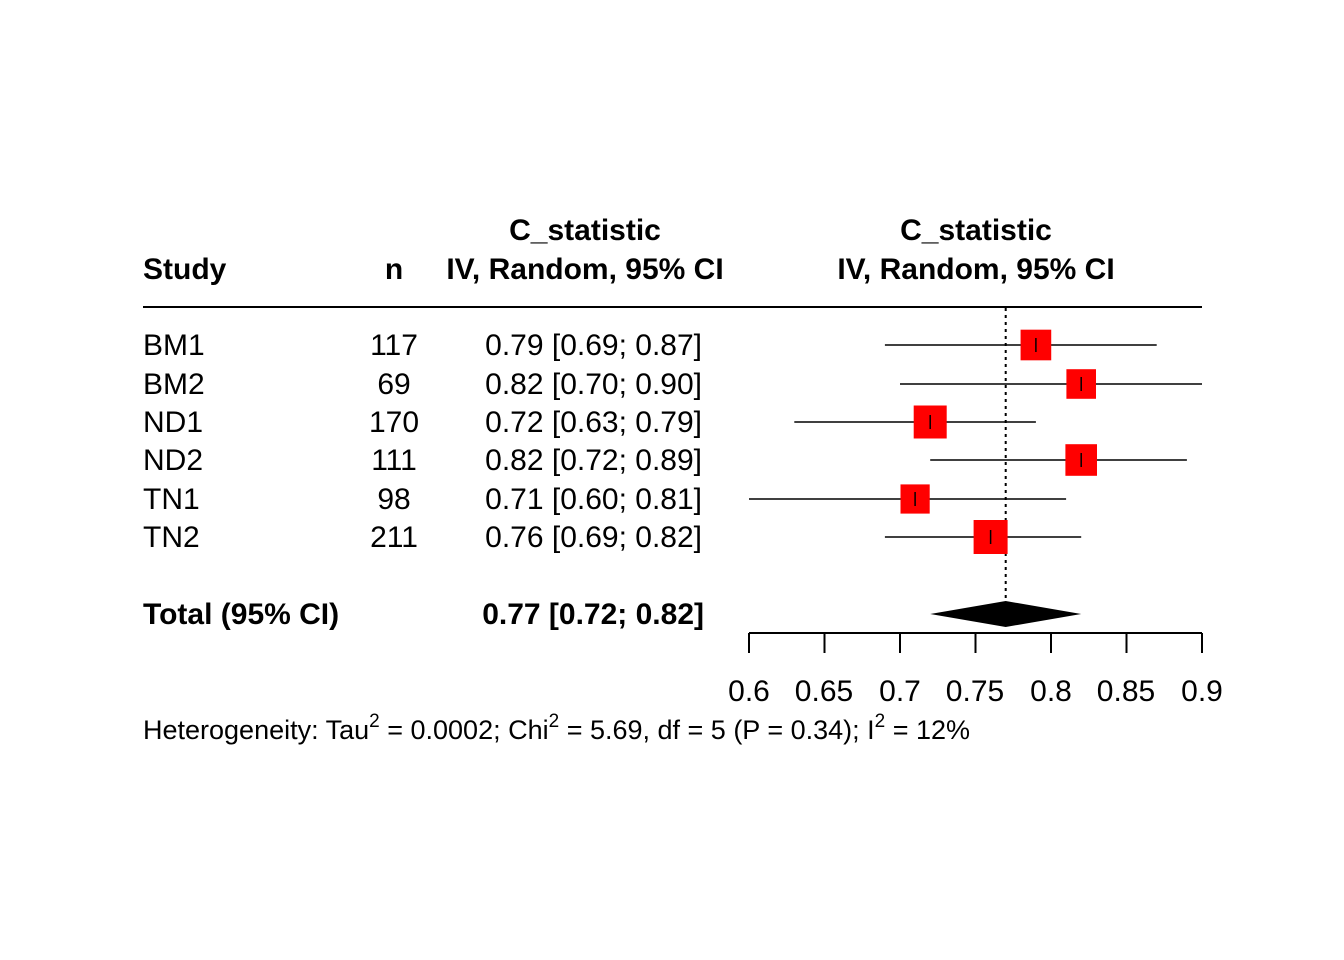  Describe the element at coordinates (241, 614) in the screenshot. I see `total-label: Total (95% CI)` at that location.